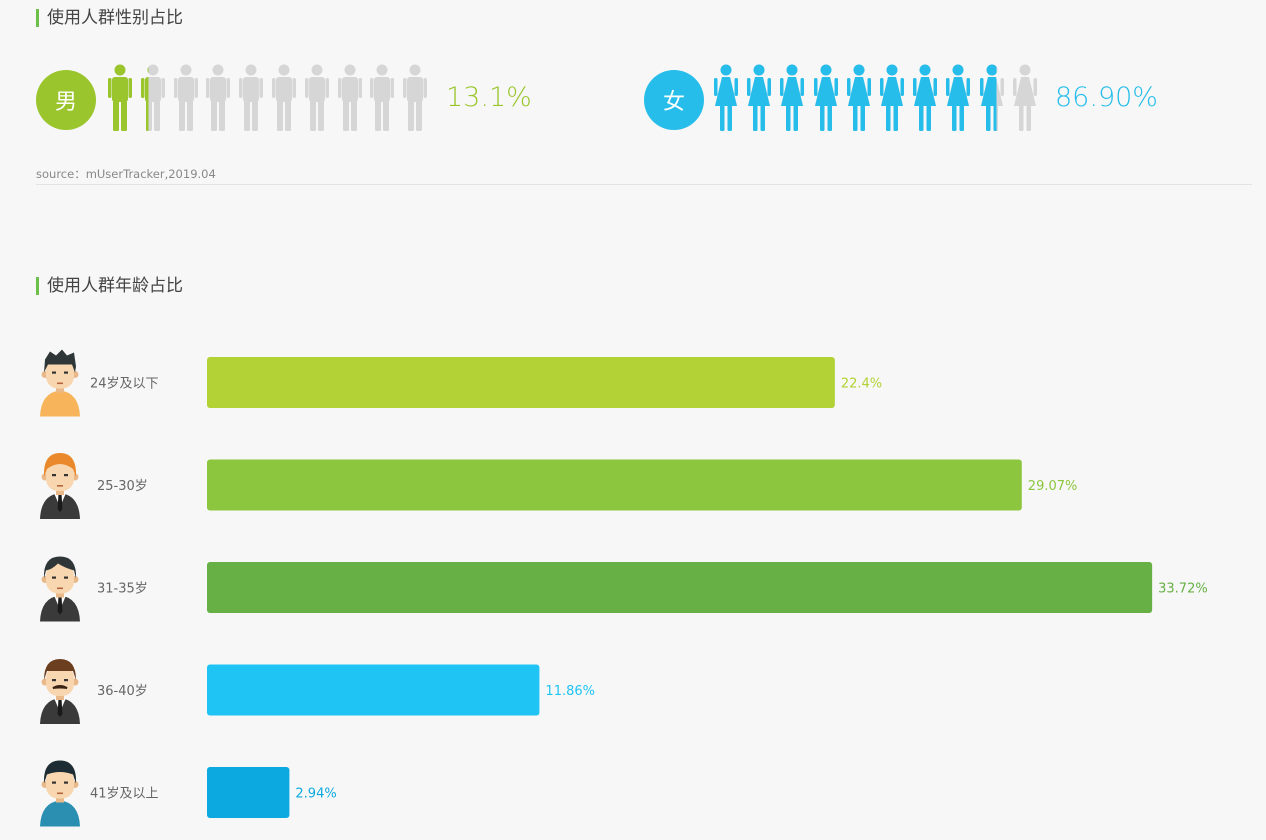 This screenshot has width=1266, height=840. I want to click on age-category-label: 24岁及以下, so click(124, 384).